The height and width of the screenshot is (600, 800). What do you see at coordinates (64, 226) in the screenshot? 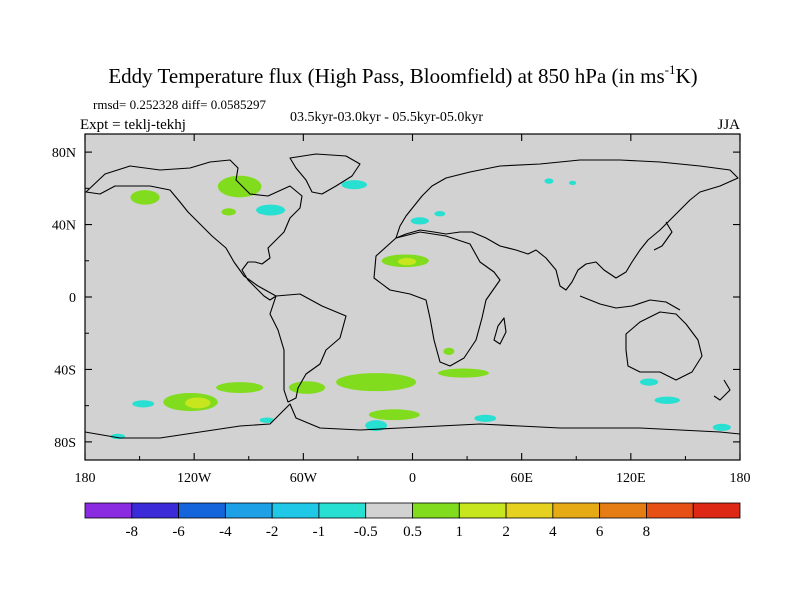
I see `y-tick-label: 40N` at bounding box center [64, 226].